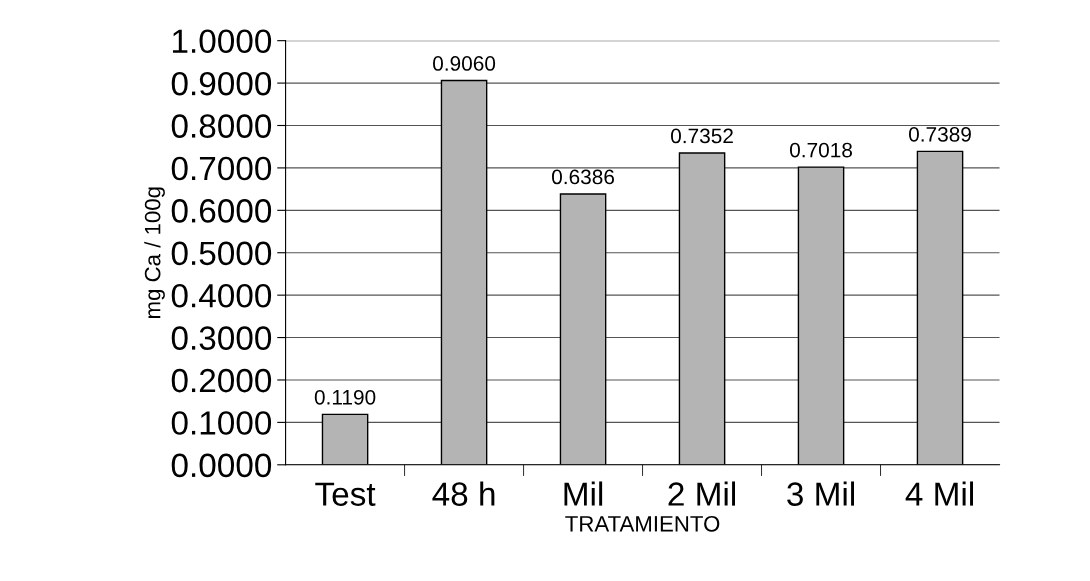 The width and height of the screenshot is (1090, 581). Describe the element at coordinates (463, 493) in the screenshot. I see `x-tick-label: 48 h` at that location.